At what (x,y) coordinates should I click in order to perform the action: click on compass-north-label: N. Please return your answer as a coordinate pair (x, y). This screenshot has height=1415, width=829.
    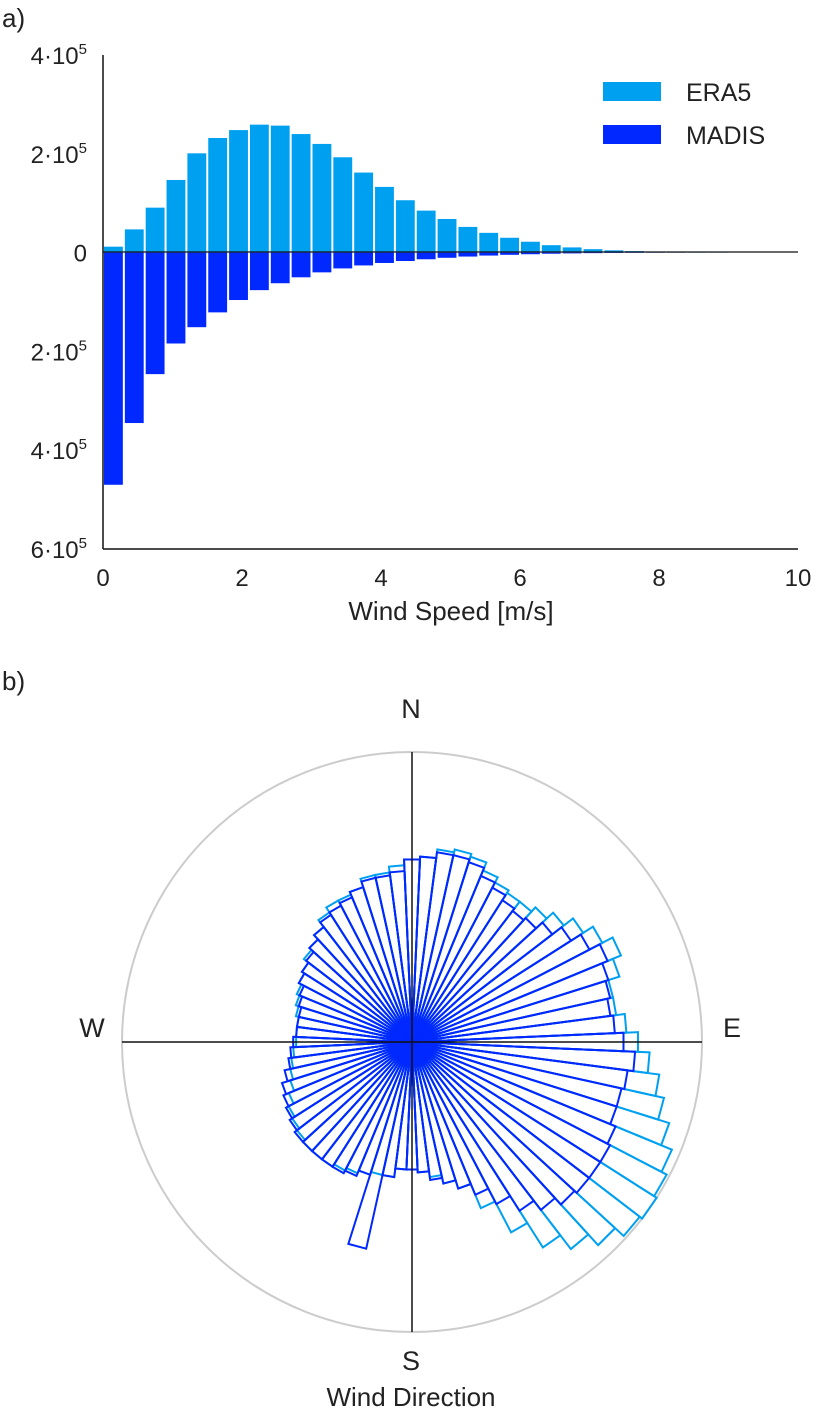
    Looking at the image, I should click on (411, 709).